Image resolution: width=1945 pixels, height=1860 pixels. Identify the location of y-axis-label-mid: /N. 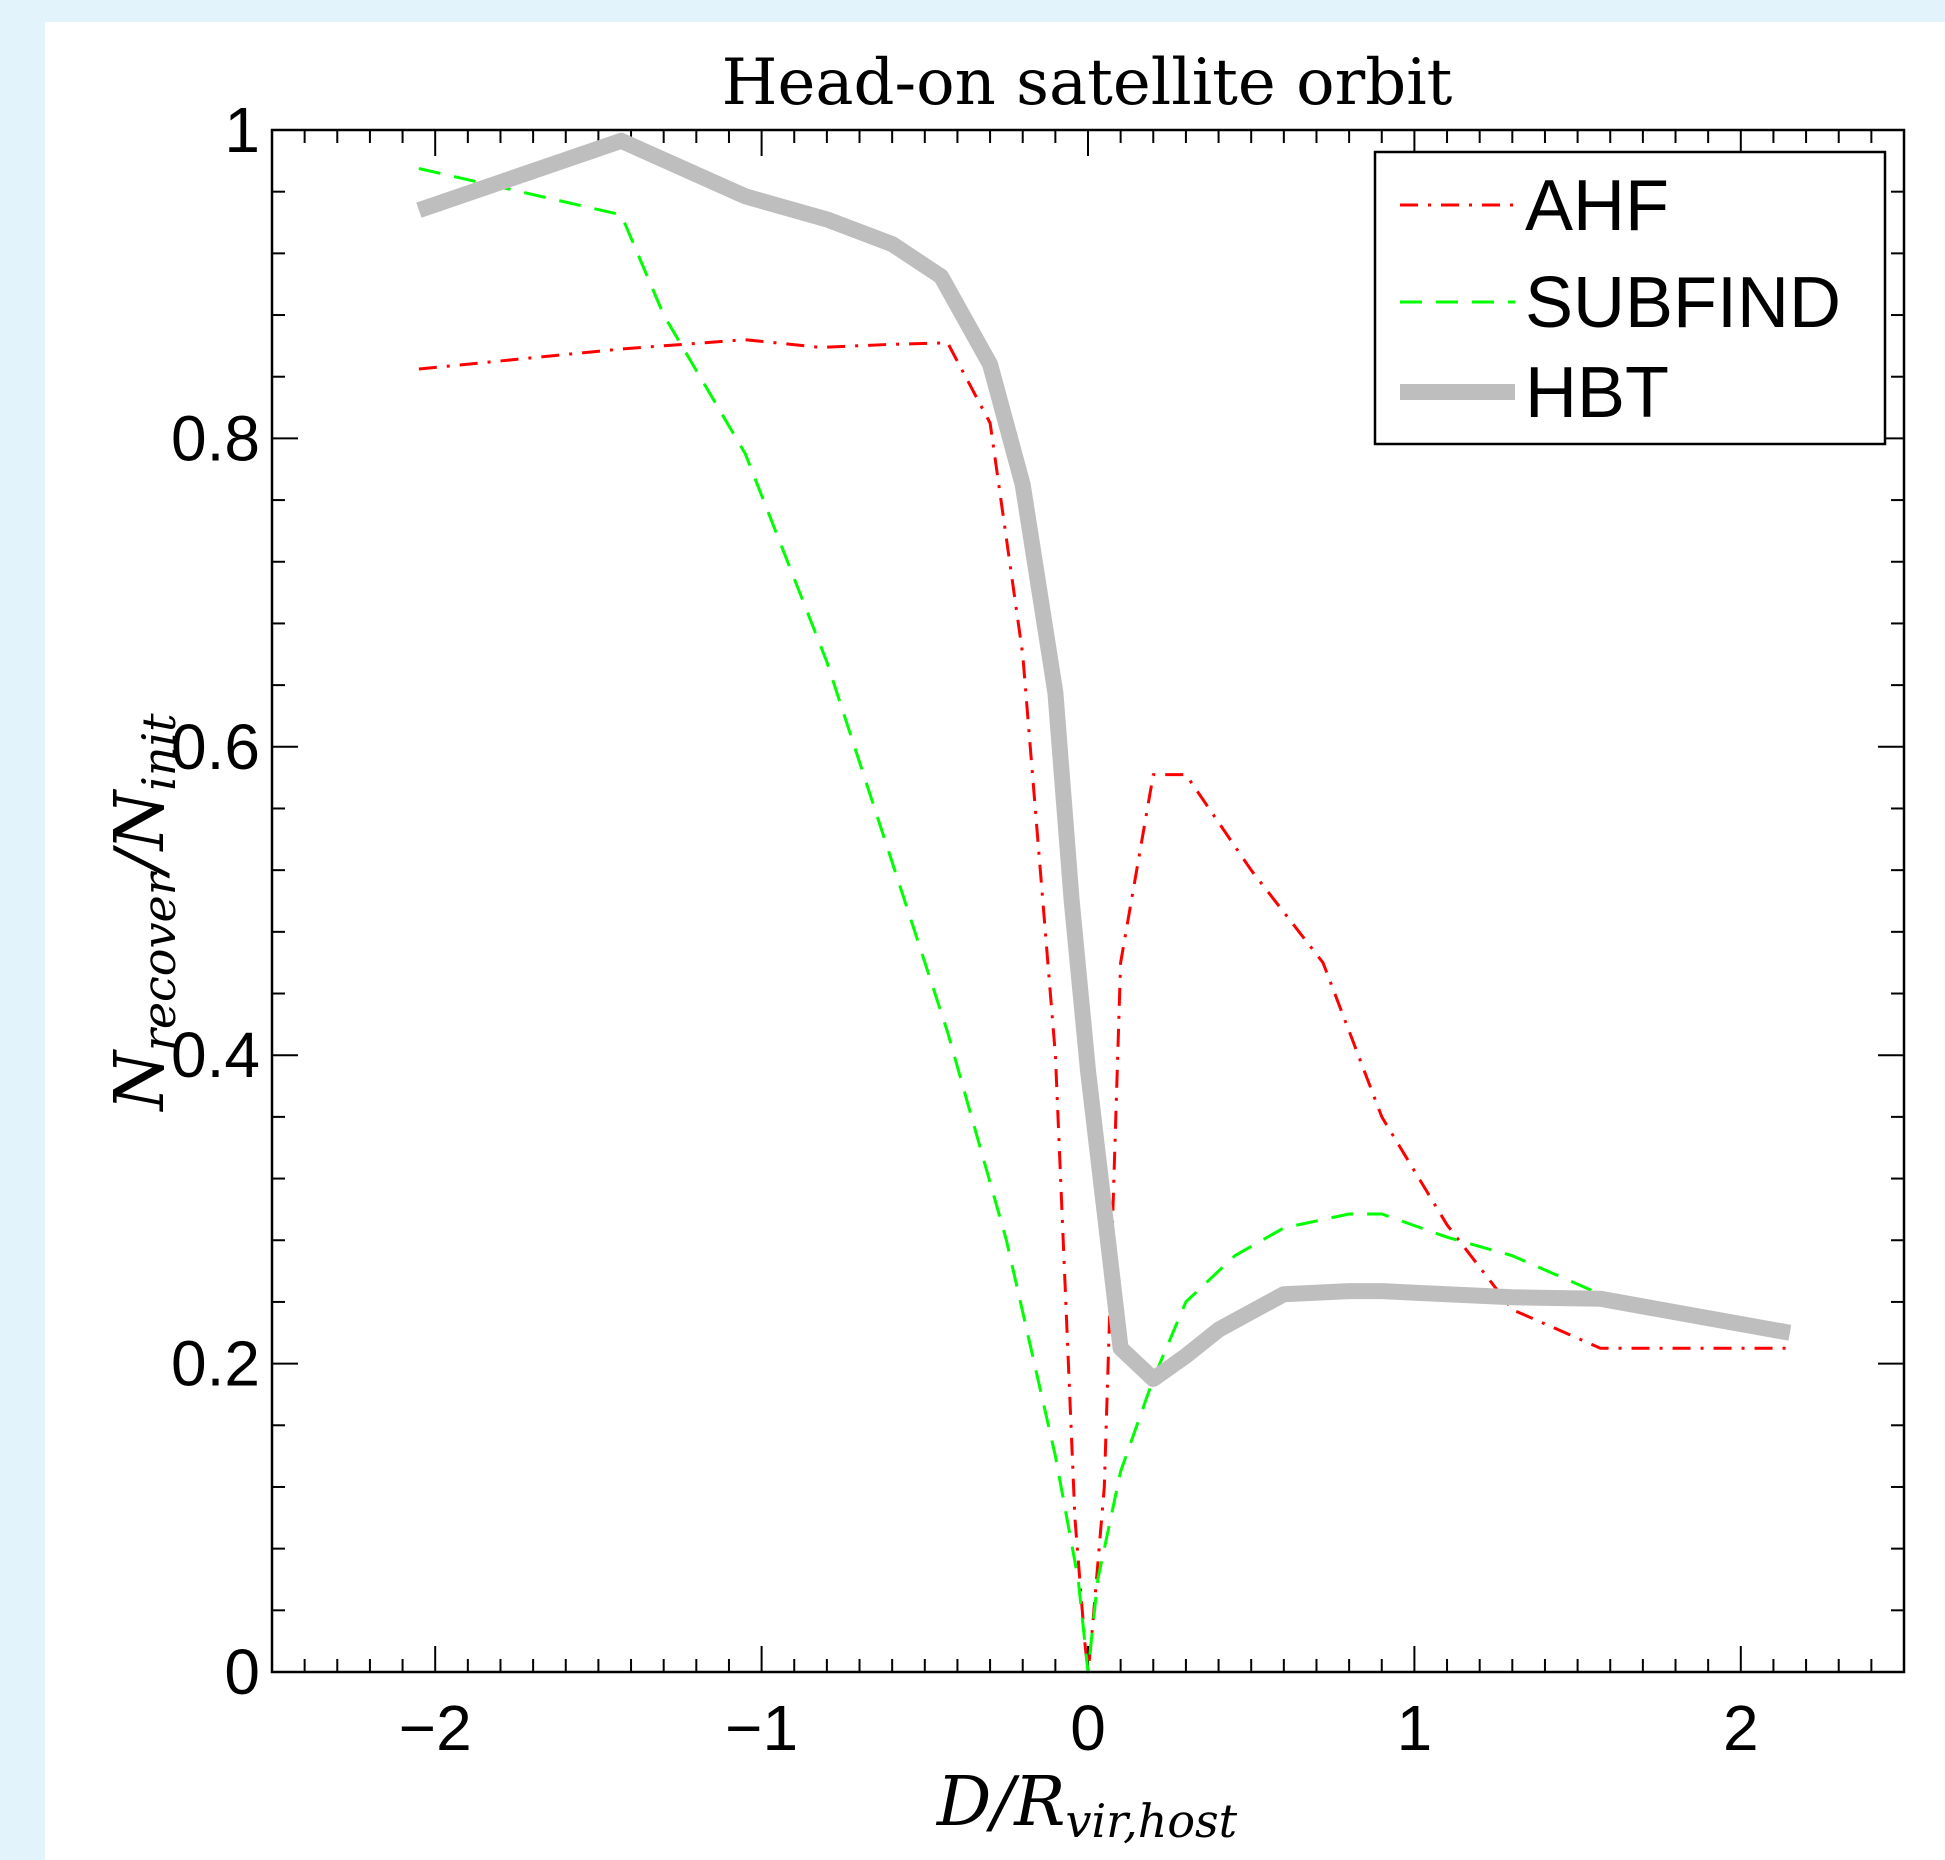
(140, 833).